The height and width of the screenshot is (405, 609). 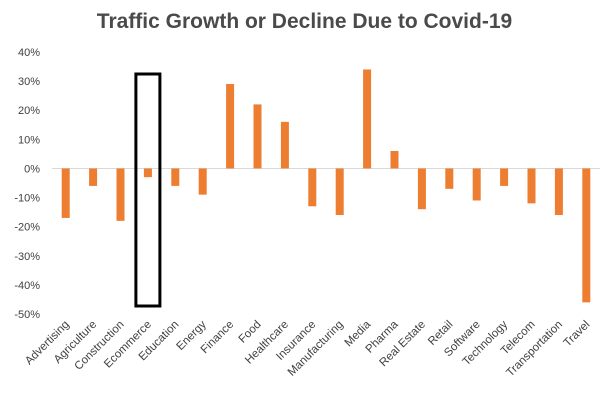 I want to click on y-tick-label: 40%, so click(x=29, y=53).